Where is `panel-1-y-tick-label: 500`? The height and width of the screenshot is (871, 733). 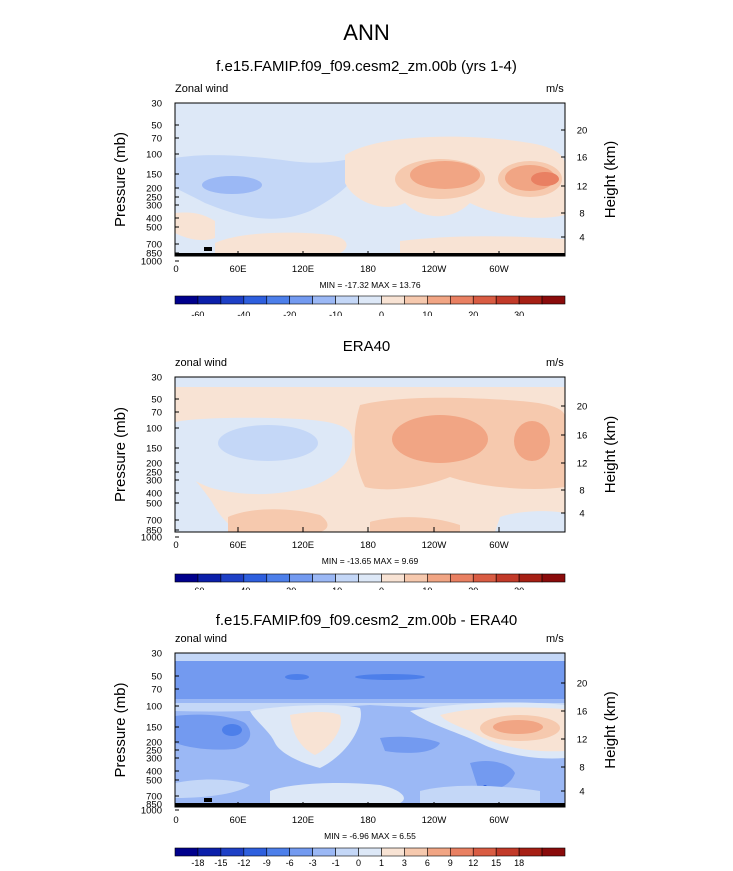 panel-1-y-tick-label: 500 is located at coordinates (154, 228).